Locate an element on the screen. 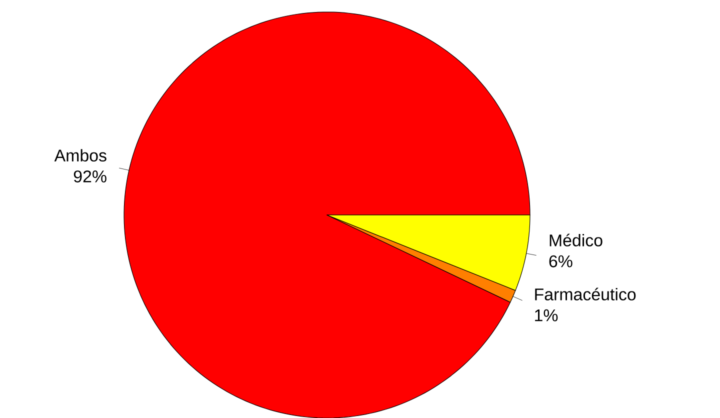 This screenshot has height=418, width=720. slice-label: Médico is located at coordinates (576, 240).